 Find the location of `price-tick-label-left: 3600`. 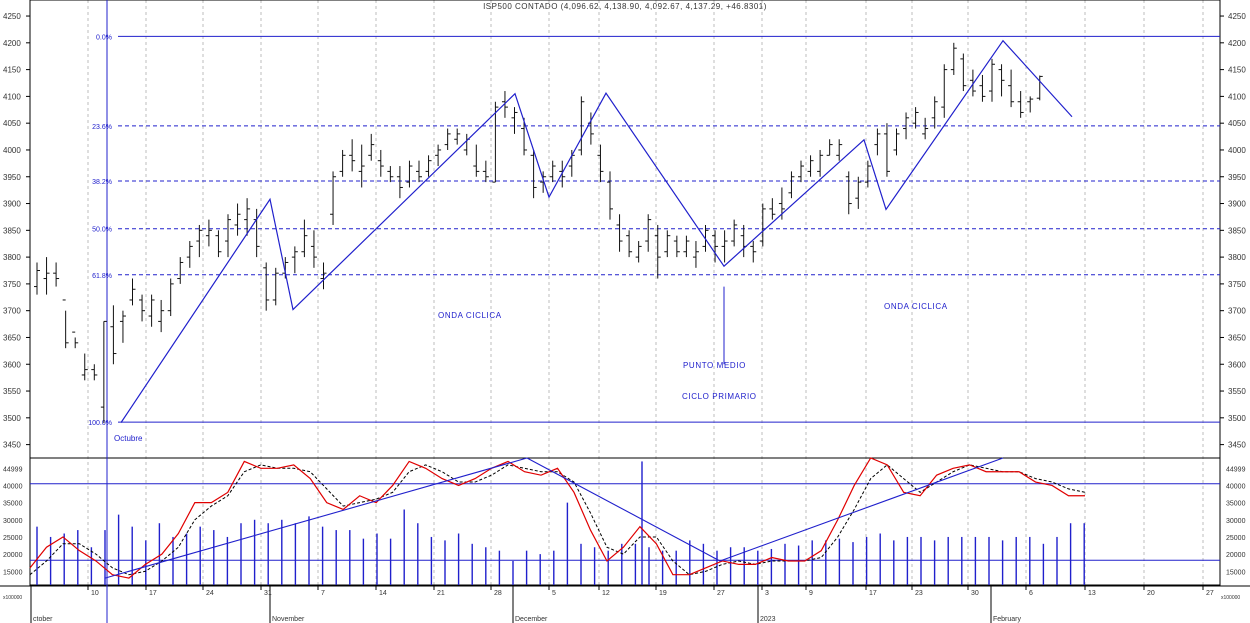

price-tick-label-left: 3600 is located at coordinates (12, 364).